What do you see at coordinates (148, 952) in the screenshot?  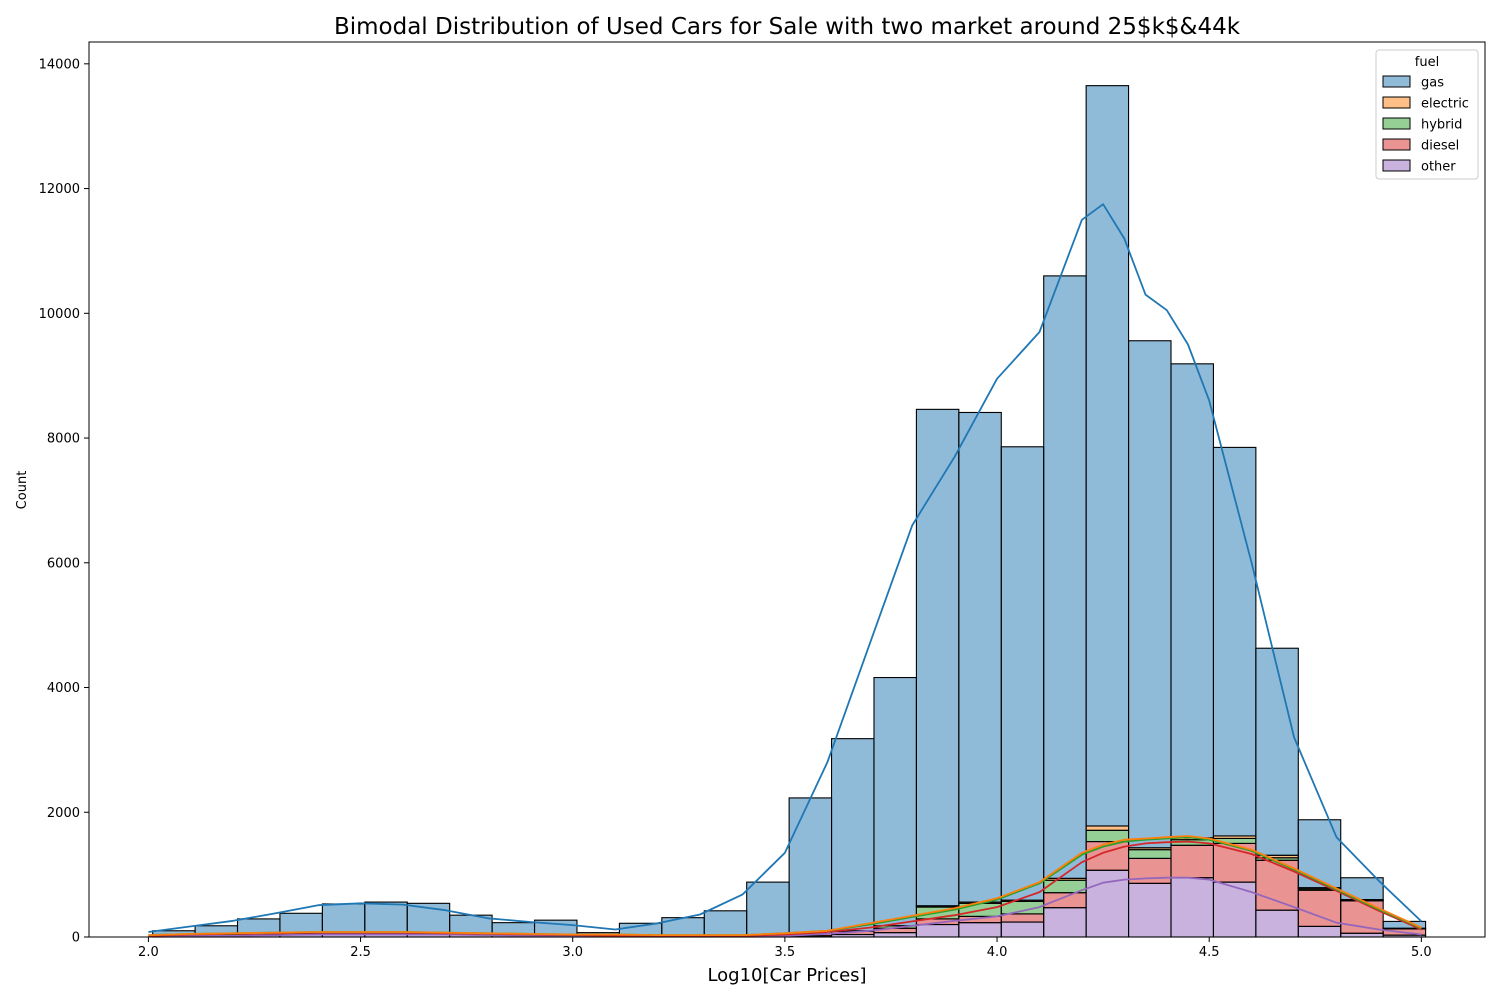 I see `x-tick-label: 2.0` at bounding box center [148, 952].